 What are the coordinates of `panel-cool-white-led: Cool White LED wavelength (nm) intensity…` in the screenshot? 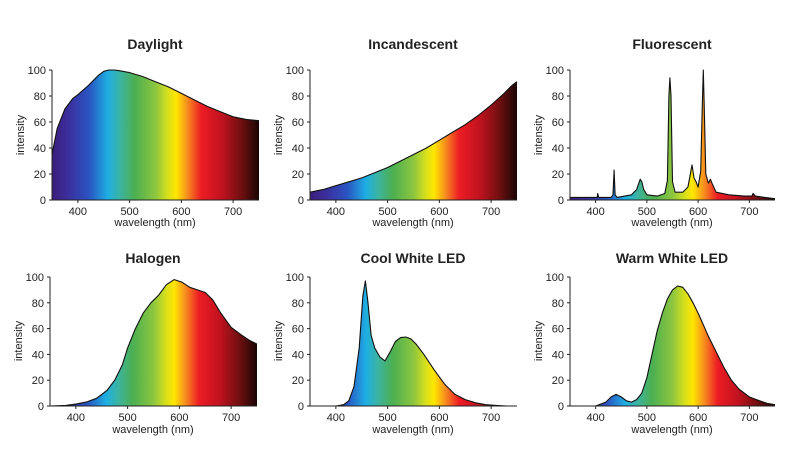 It's located at (395, 343).